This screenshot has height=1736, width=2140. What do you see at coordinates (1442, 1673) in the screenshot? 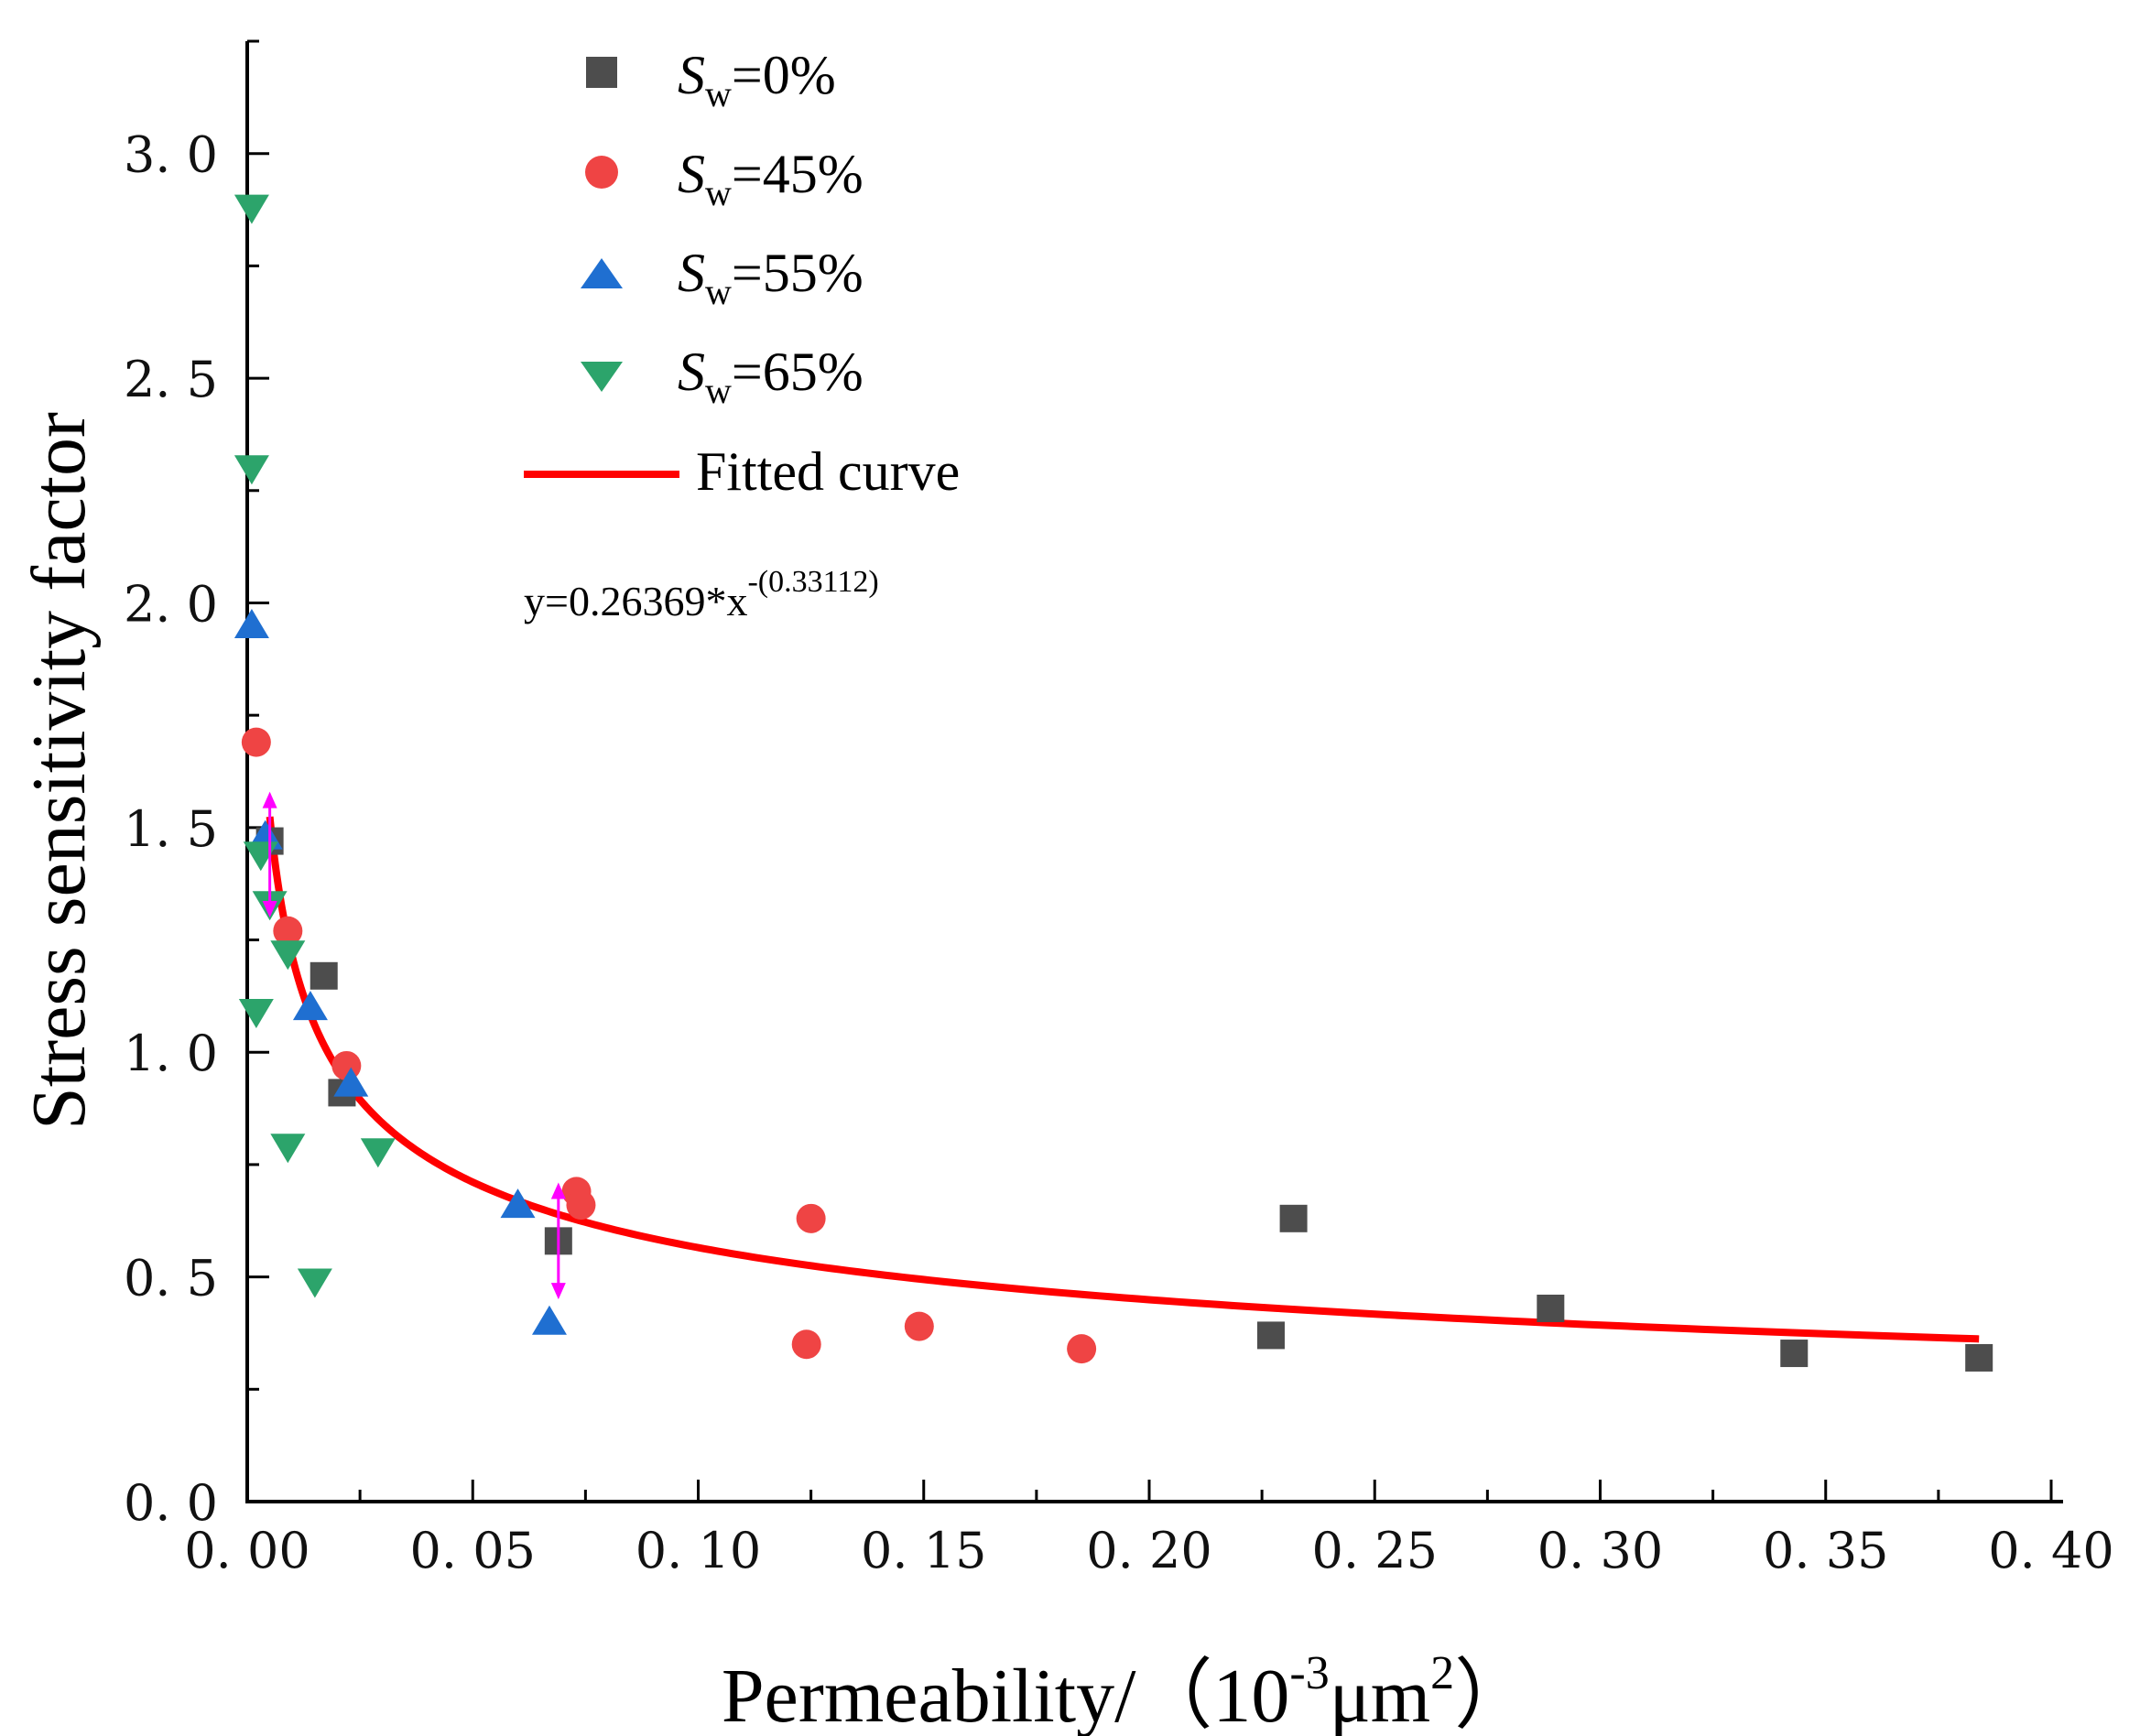
I see `x-axis-title-exp2: 2` at bounding box center [1442, 1673].